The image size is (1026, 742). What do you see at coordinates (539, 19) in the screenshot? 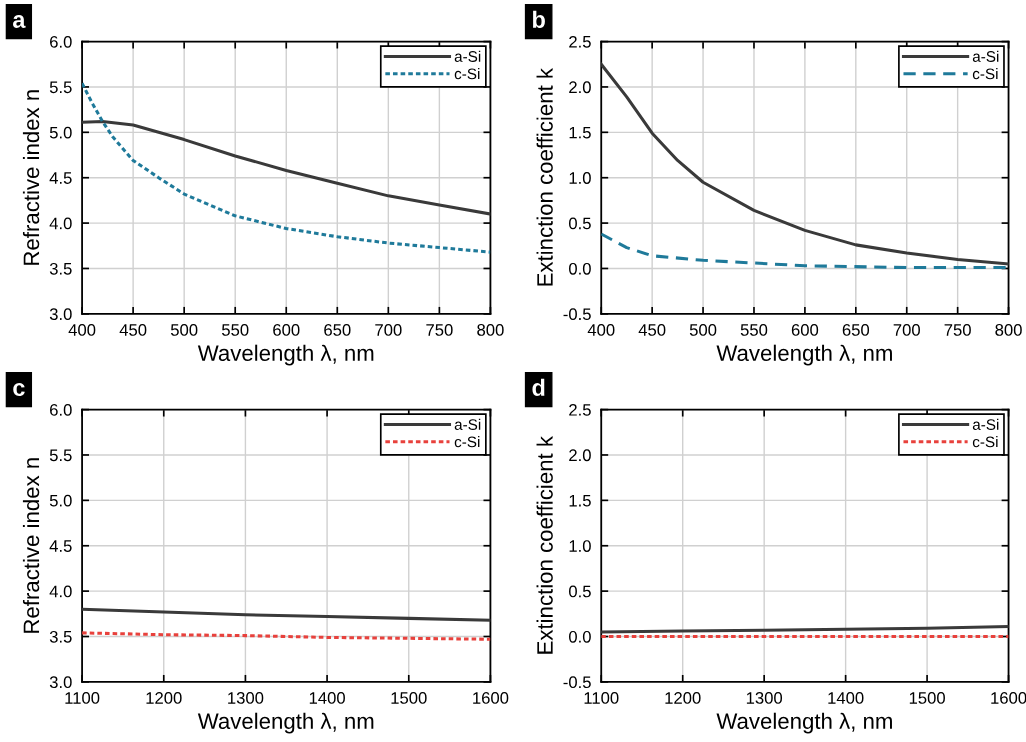
I see `text: b` at bounding box center [539, 19].